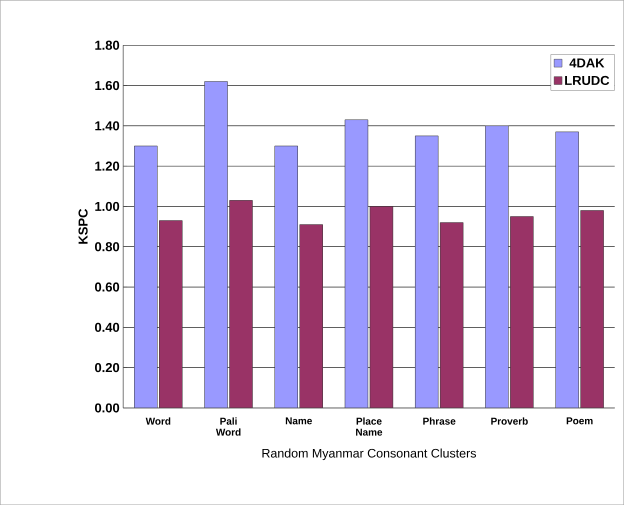 Image resolution: width=624 pixels, height=505 pixels. What do you see at coordinates (107, 367) in the screenshot?
I see `y-tick-label: 0.20` at bounding box center [107, 367].